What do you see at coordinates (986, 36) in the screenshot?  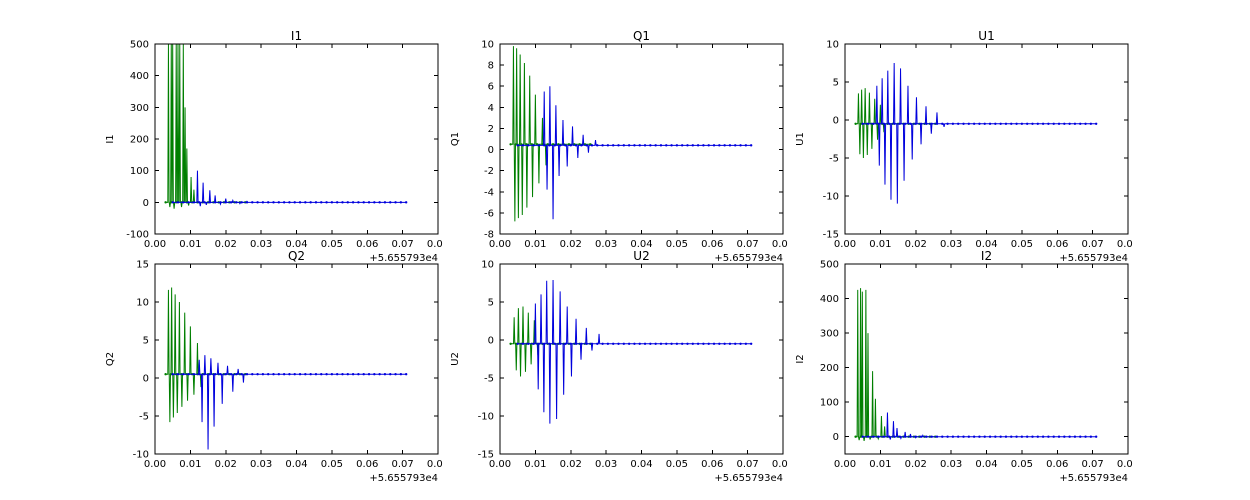 I see `chart-title: U1` at bounding box center [986, 36].